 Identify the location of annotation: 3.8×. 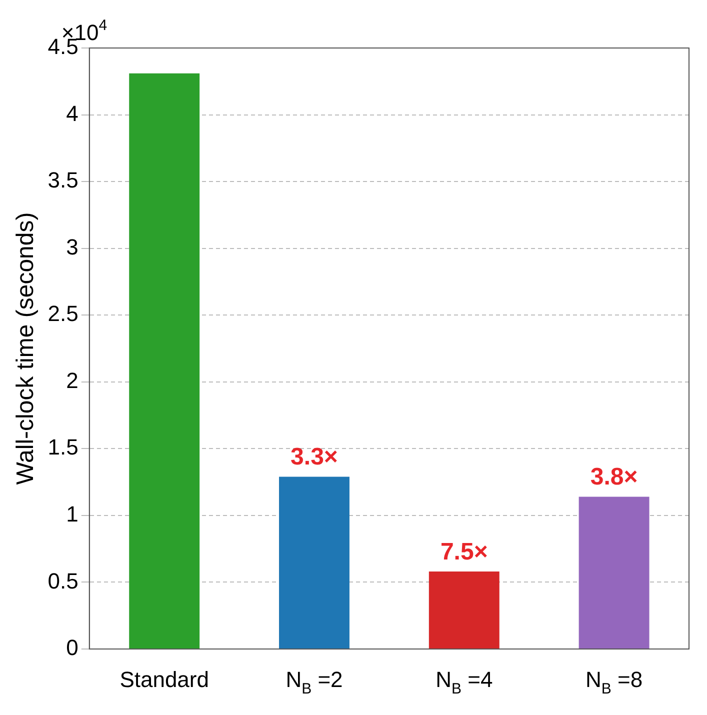
(614, 477).